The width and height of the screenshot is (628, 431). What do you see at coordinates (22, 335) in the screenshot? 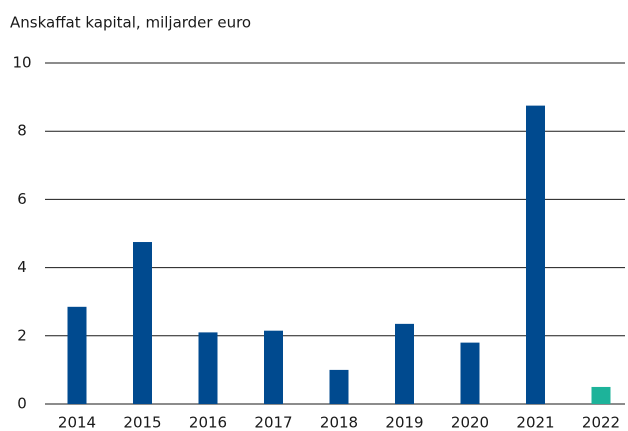
I see `y-tick-label: 2` at bounding box center [22, 335].